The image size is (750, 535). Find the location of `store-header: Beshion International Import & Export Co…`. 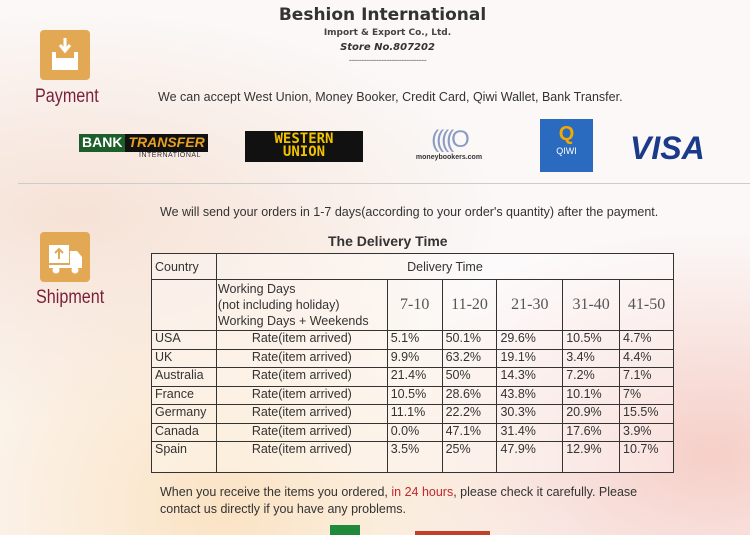

store-header: Beshion International Import & Export Co… is located at coordinates (375, 35).